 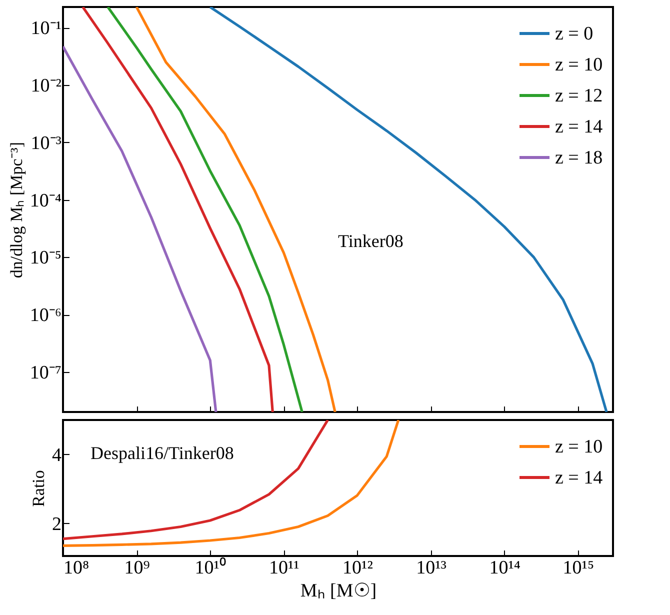 I want to click on legend-label: z = 0, so click(x=574, y=34).